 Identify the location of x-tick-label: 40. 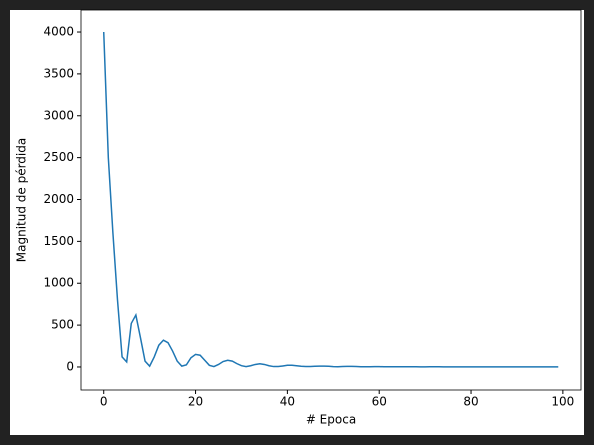
(287, 402).